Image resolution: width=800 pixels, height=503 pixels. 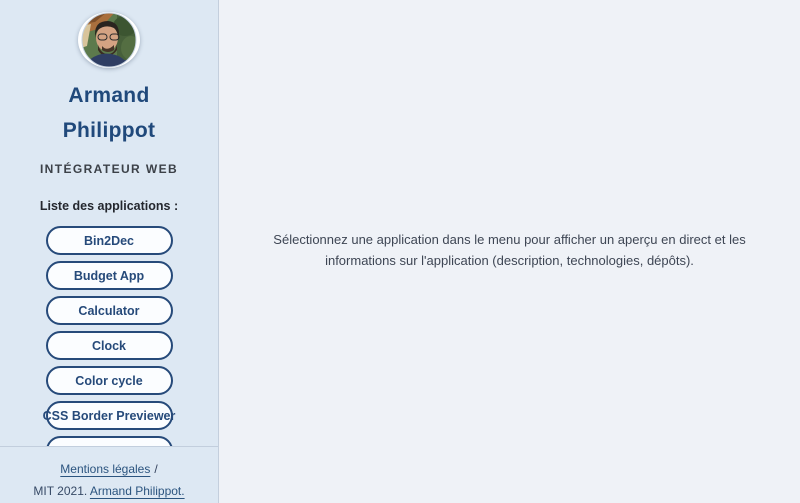 I want to click on avatar, so click(x=109, y=40).